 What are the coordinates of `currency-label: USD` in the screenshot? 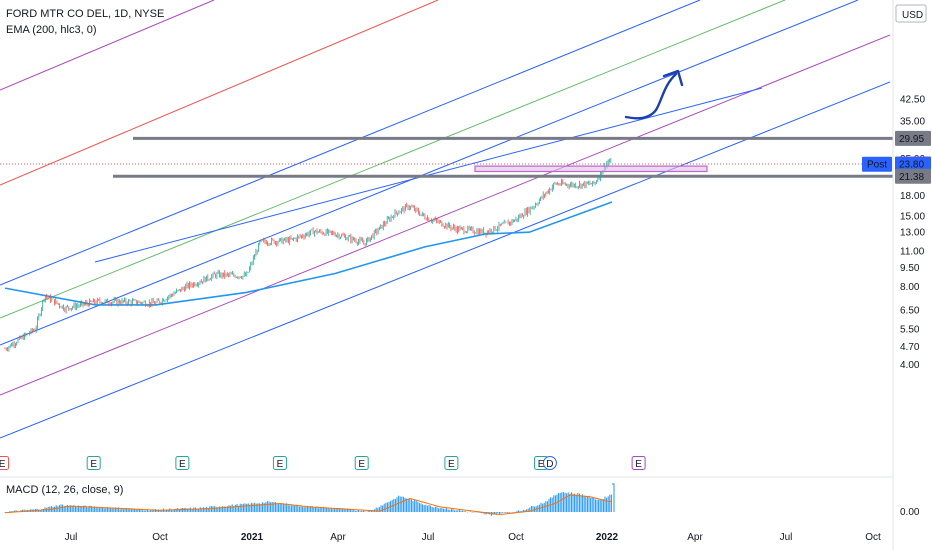 It's located at (912, 15).